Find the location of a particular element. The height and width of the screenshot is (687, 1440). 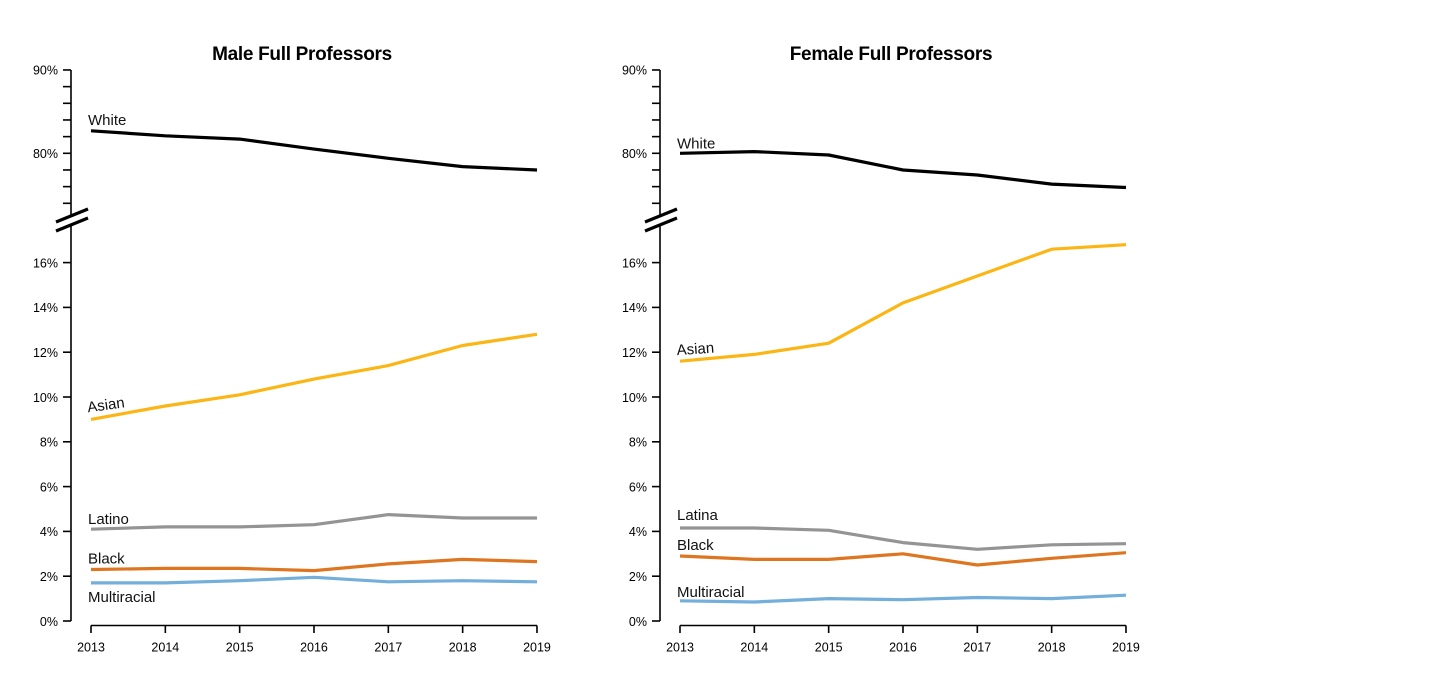

male-asian-series-label: Asian is located at coordinates (106, 405).